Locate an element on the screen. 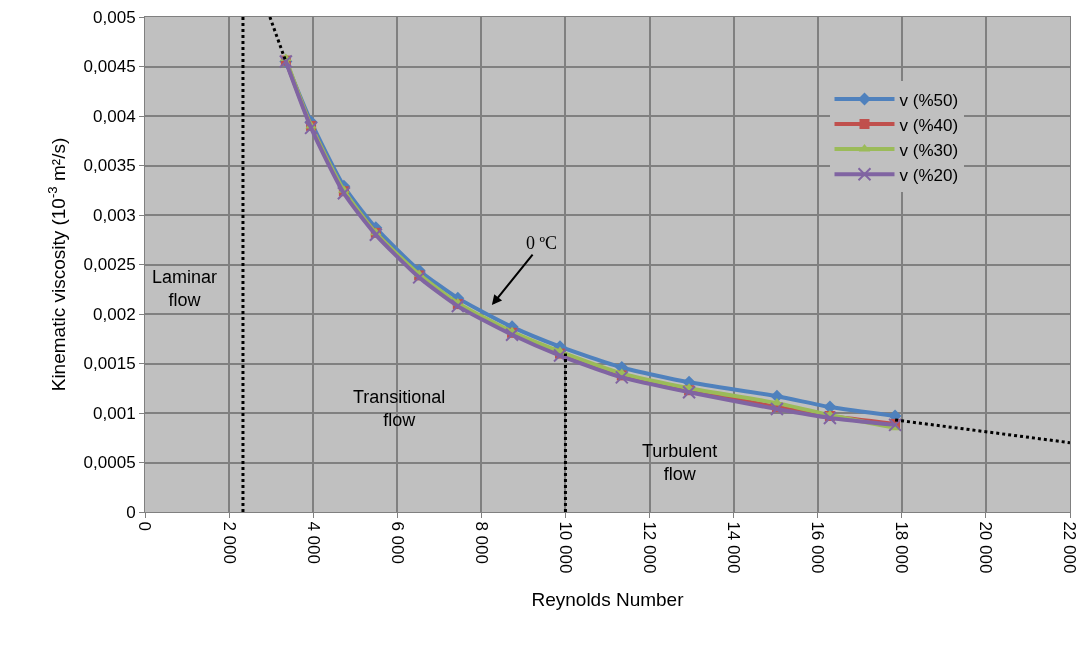 The width and height of the screenshot is (1084, 652). y-tick-label: 0,004 is located at coordinates (114, 116).